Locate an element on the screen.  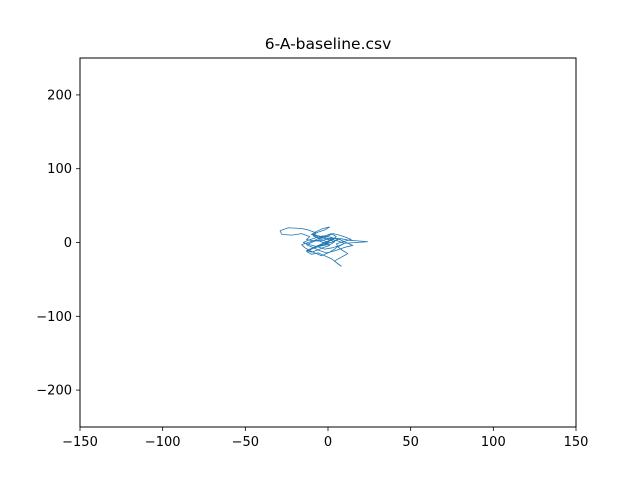
x-tick-label: −50 is located at coordinates (245, 442).